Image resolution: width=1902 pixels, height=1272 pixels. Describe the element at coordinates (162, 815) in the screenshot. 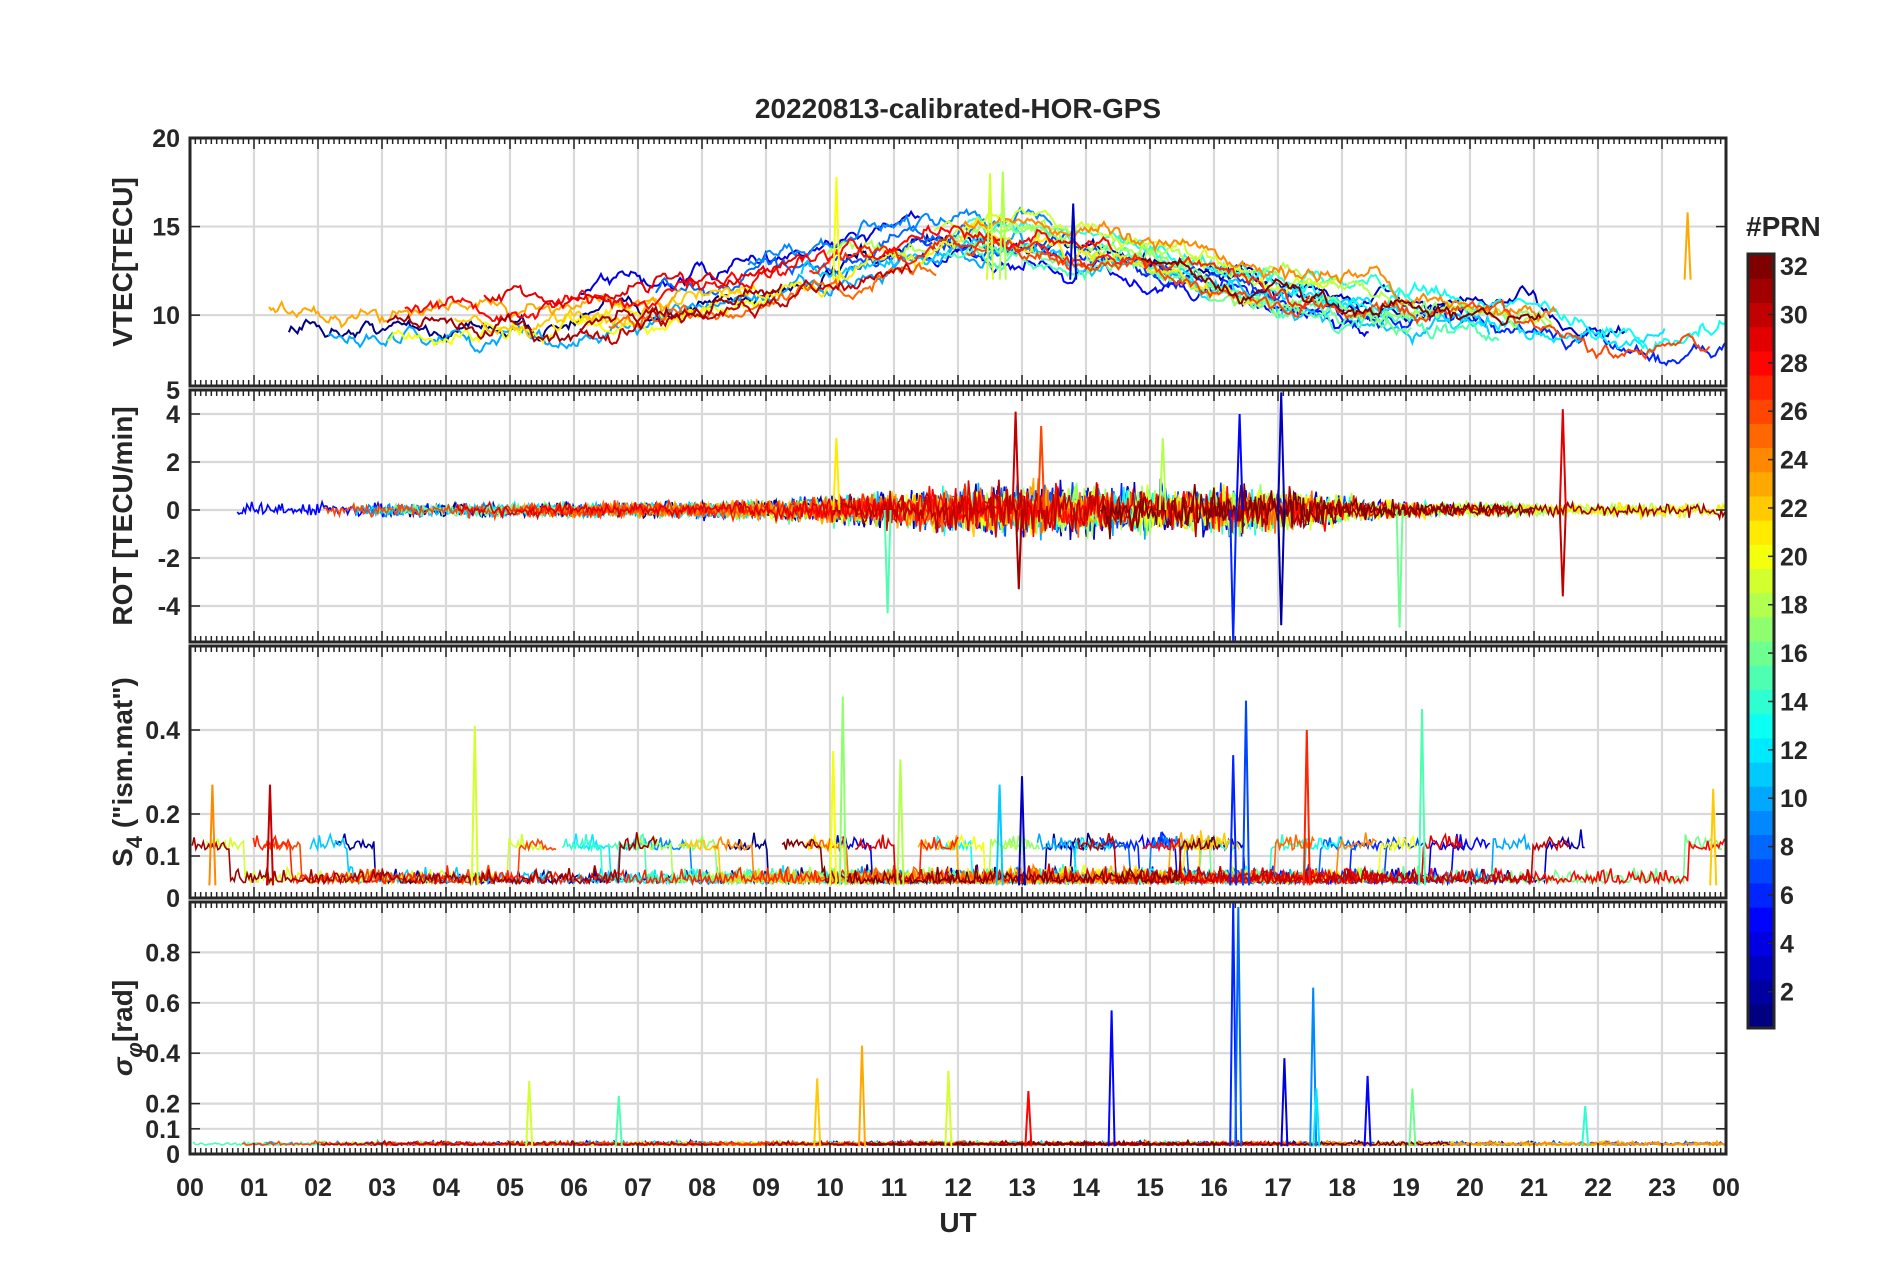

I see `y-tick-label: 0.2` at that location.